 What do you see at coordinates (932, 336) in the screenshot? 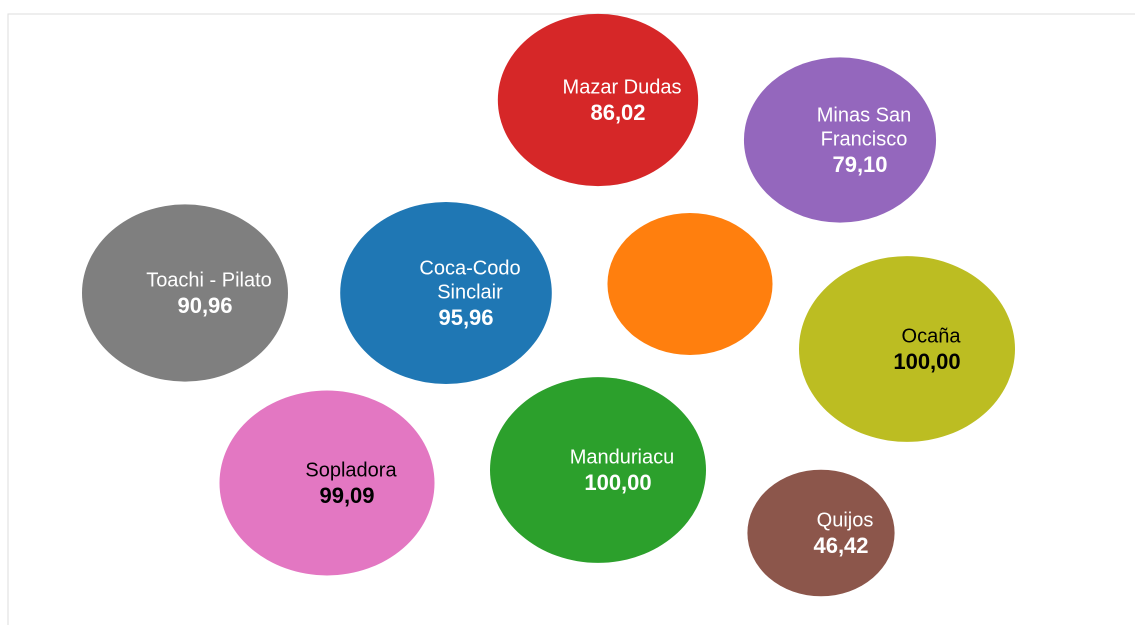
I see `category-label: Ocaña` at bounding box center [932, 336].